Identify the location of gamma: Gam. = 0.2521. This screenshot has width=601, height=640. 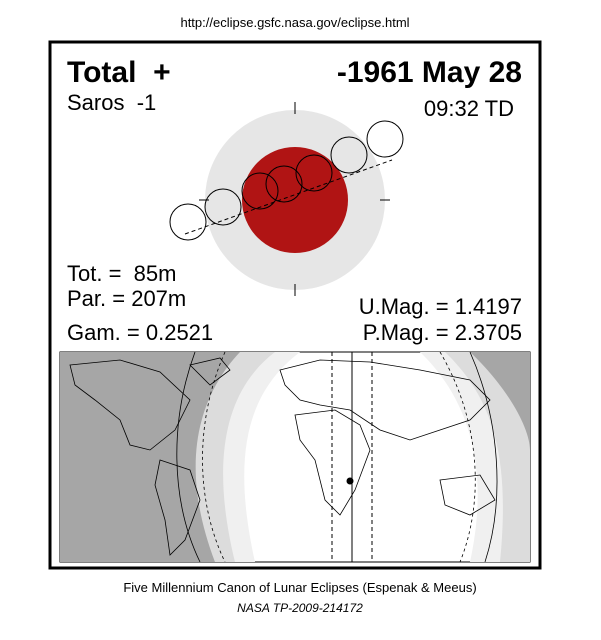
(140, 332).